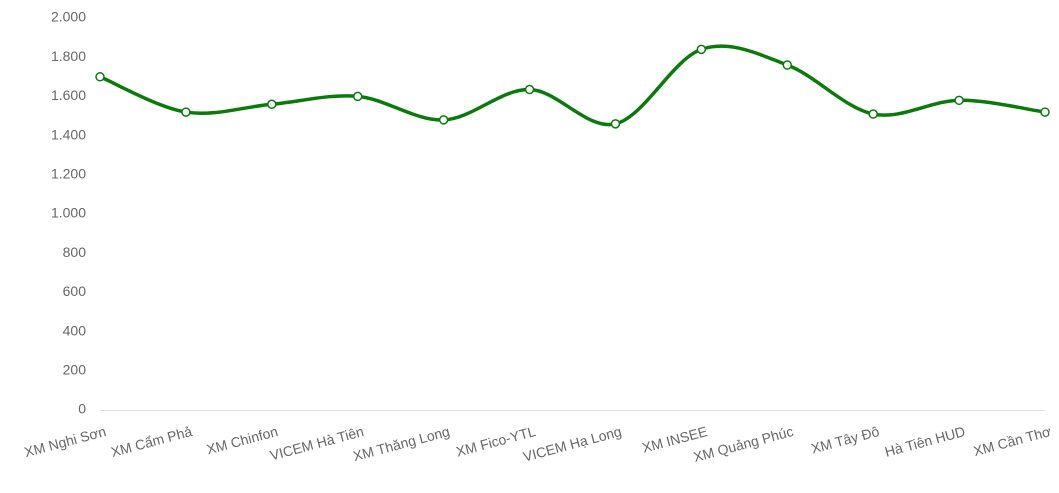 The height and width of the screenshot is (493, 1059). Describe the element at coordinates (925, 441) in the screenshot. I see `x-tick-label: Hà Tiên HUD` at that location.